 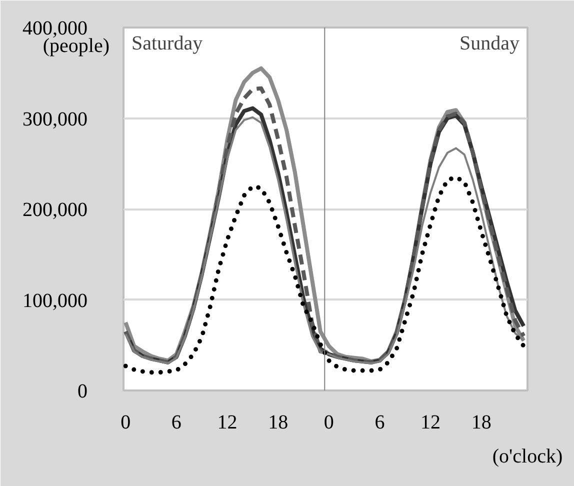 What do you see at coordinates (527, 457) in the screenshot?
I see `x-axis-title: (o'clock)` at bounding box center [527, 457].